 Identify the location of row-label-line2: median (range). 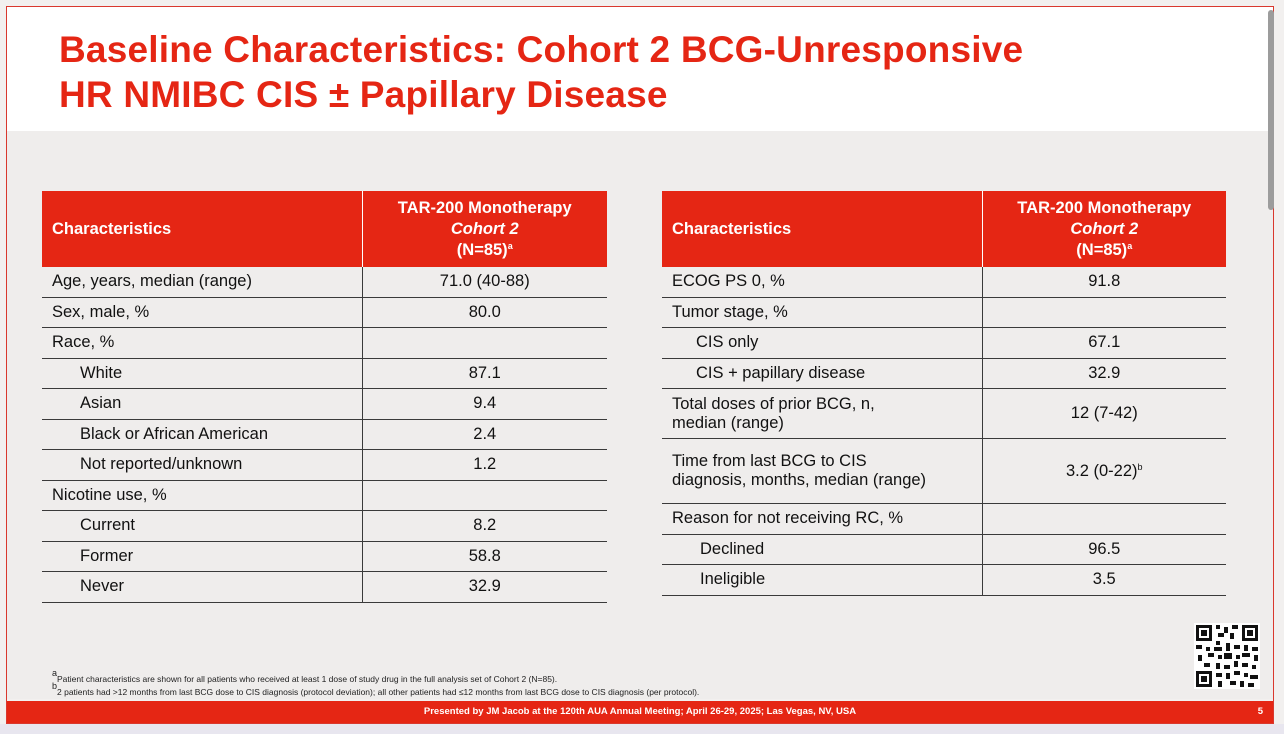
(728, 422).